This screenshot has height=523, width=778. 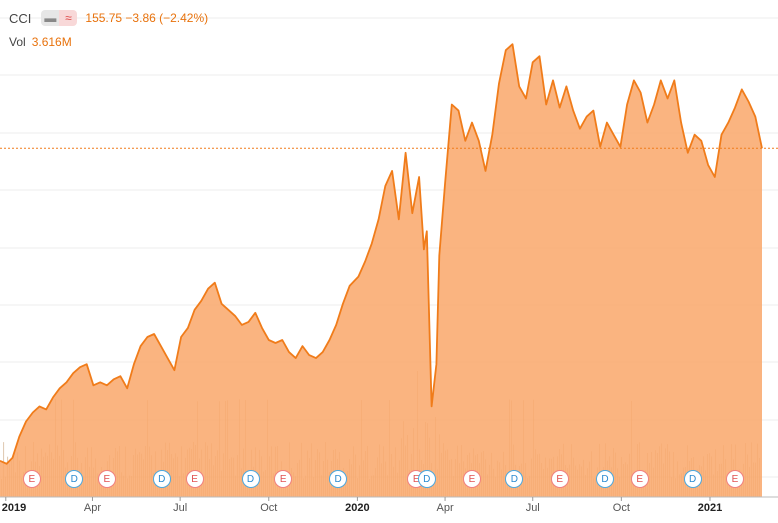 What do you see at coordinates (14, 508) in the screenshot?
I see `x-tick-label: 2019` at bounding box center [14, 508].